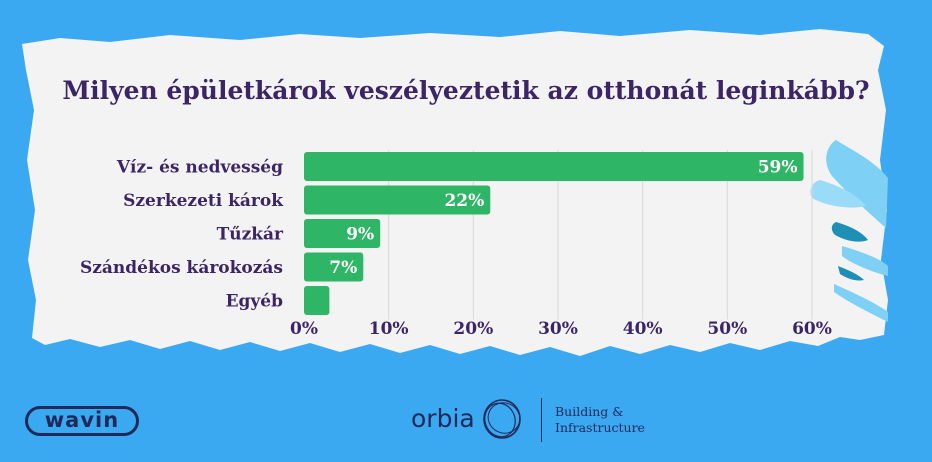 This screenshot has height=462, width=932. What do you see at coordinates (778, 168) in the screenshot?
I see `value-label: 59%` at bounding box center [778, 168].